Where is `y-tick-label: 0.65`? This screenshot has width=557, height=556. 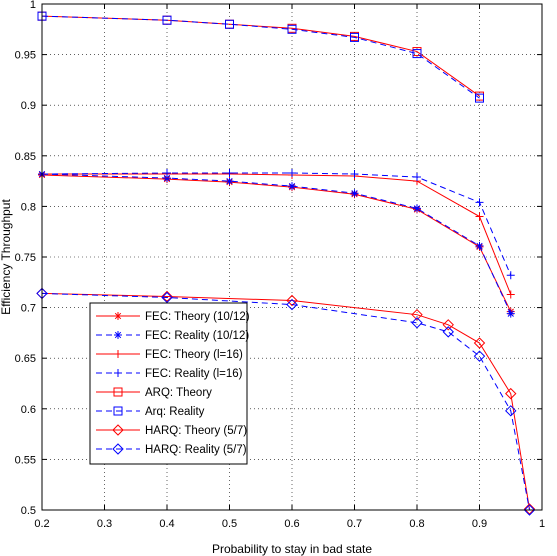
y-tick-label: 0.65 is located at coordinates (25, 359).